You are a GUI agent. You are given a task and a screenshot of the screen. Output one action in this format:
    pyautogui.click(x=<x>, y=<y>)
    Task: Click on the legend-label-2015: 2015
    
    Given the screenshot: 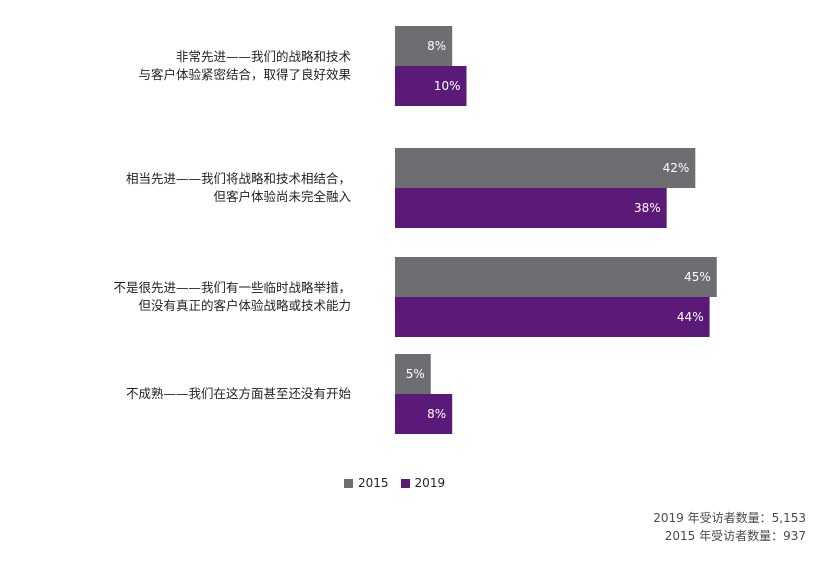 What is the action you would take?
    pyautogui.click(x=373, y=483)
    